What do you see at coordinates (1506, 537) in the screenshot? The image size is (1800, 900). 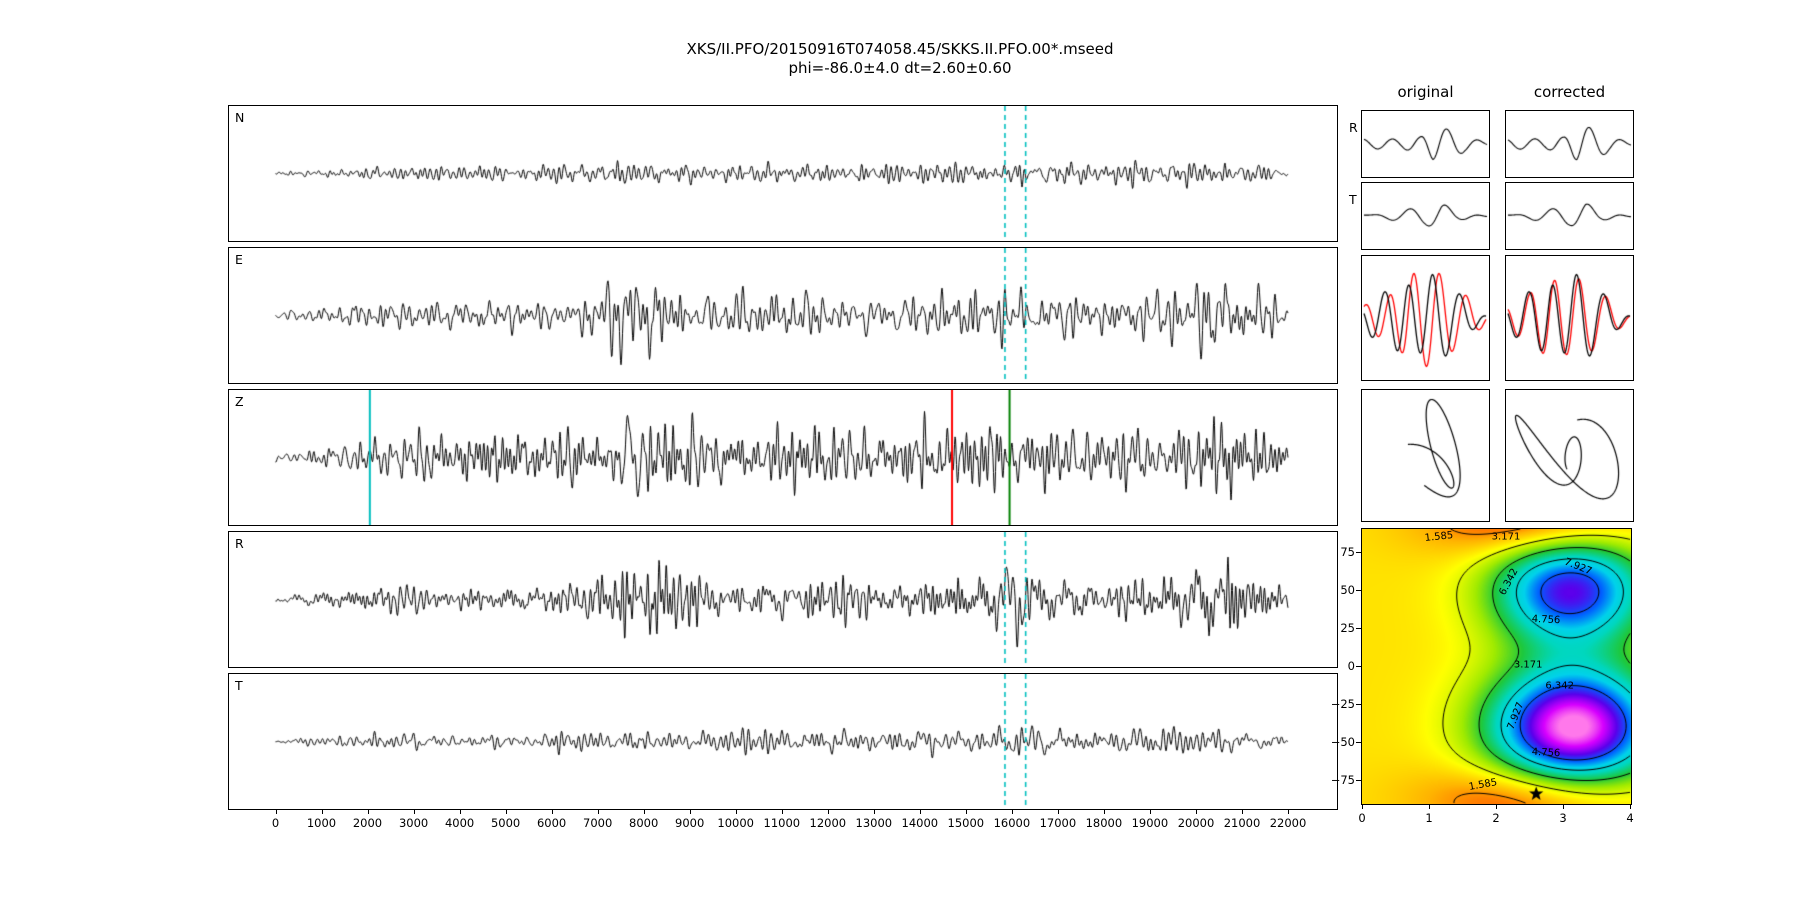 I see `contour-label-1: 3.171` at bounding box center [1506, 537].